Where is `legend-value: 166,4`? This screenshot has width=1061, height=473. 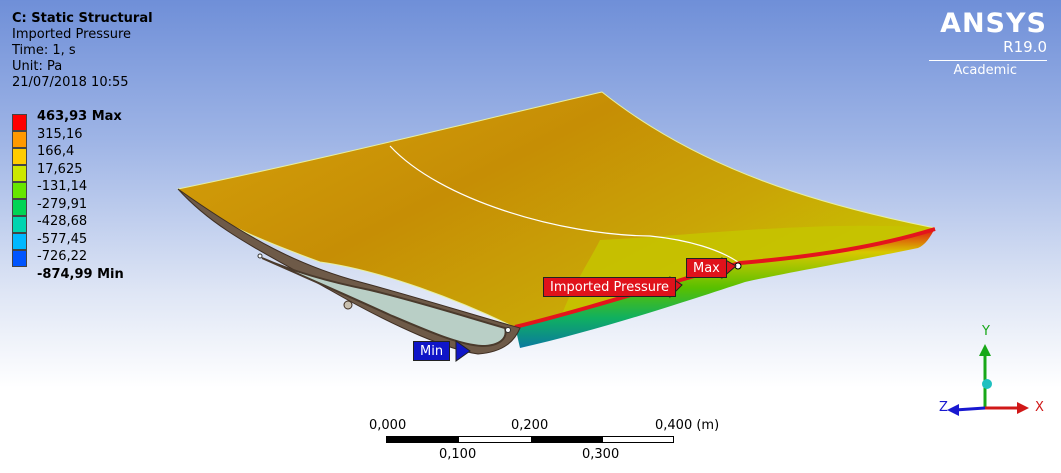
legend-value: 166,4 is located at coordinates (56, 151).